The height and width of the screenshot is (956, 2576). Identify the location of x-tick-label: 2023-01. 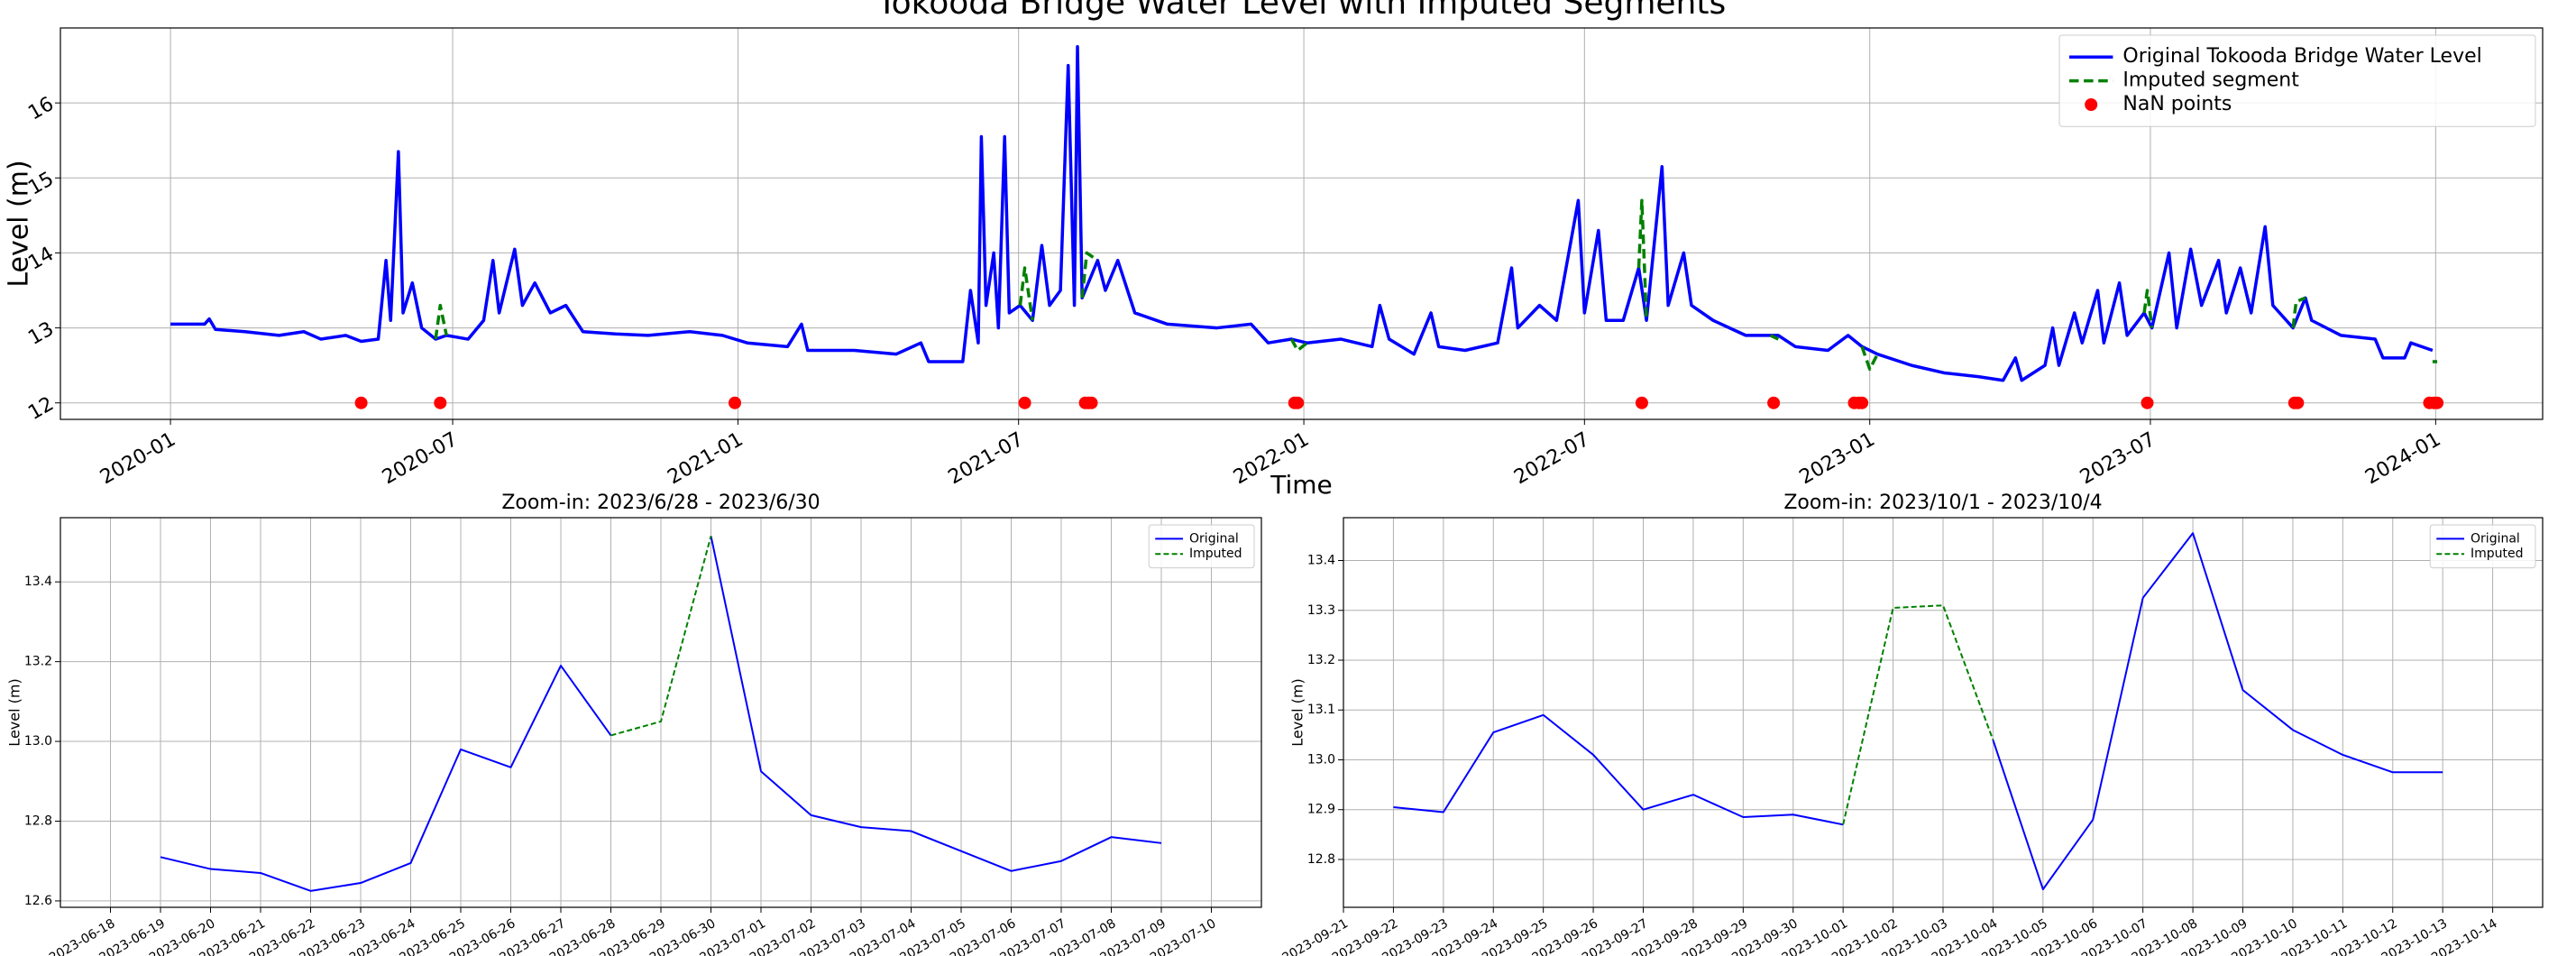
(1837, 459).